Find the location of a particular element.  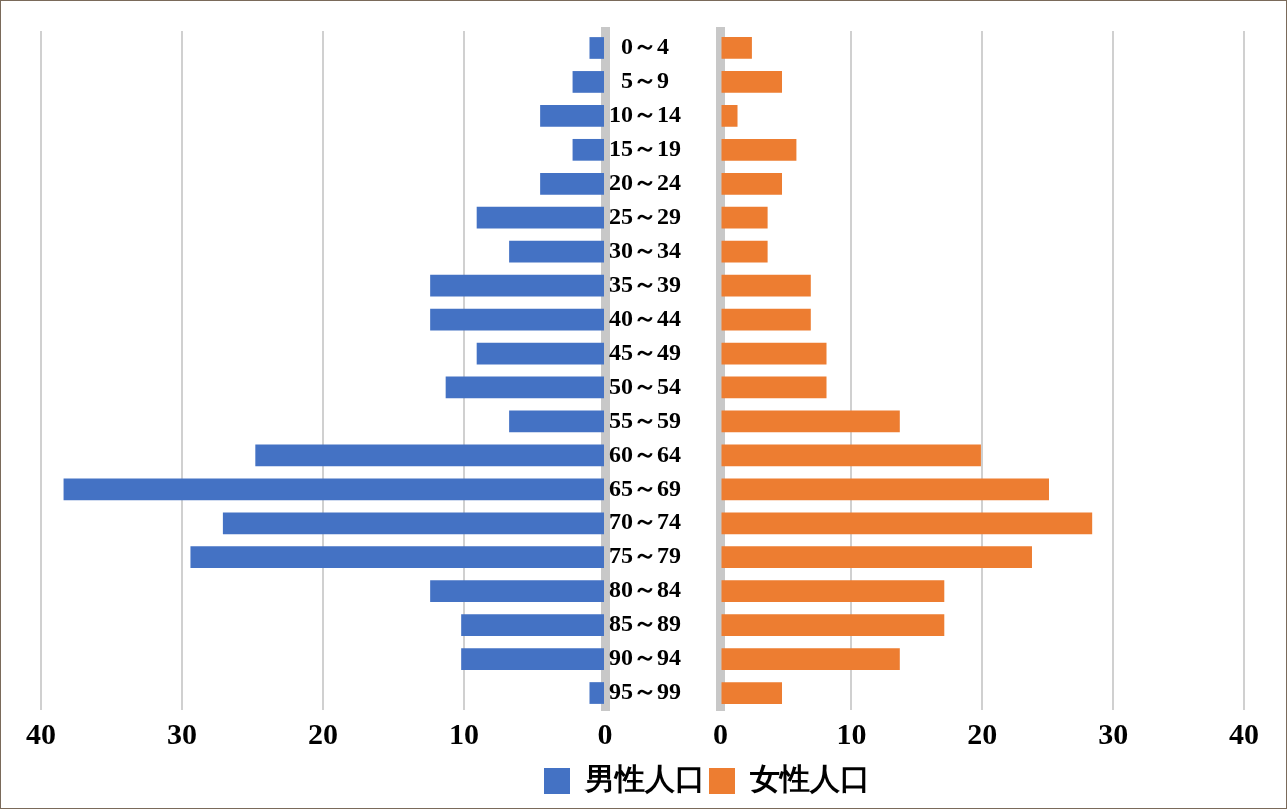

y-tick-label: 80～84 is located at coordinates (645, 589).